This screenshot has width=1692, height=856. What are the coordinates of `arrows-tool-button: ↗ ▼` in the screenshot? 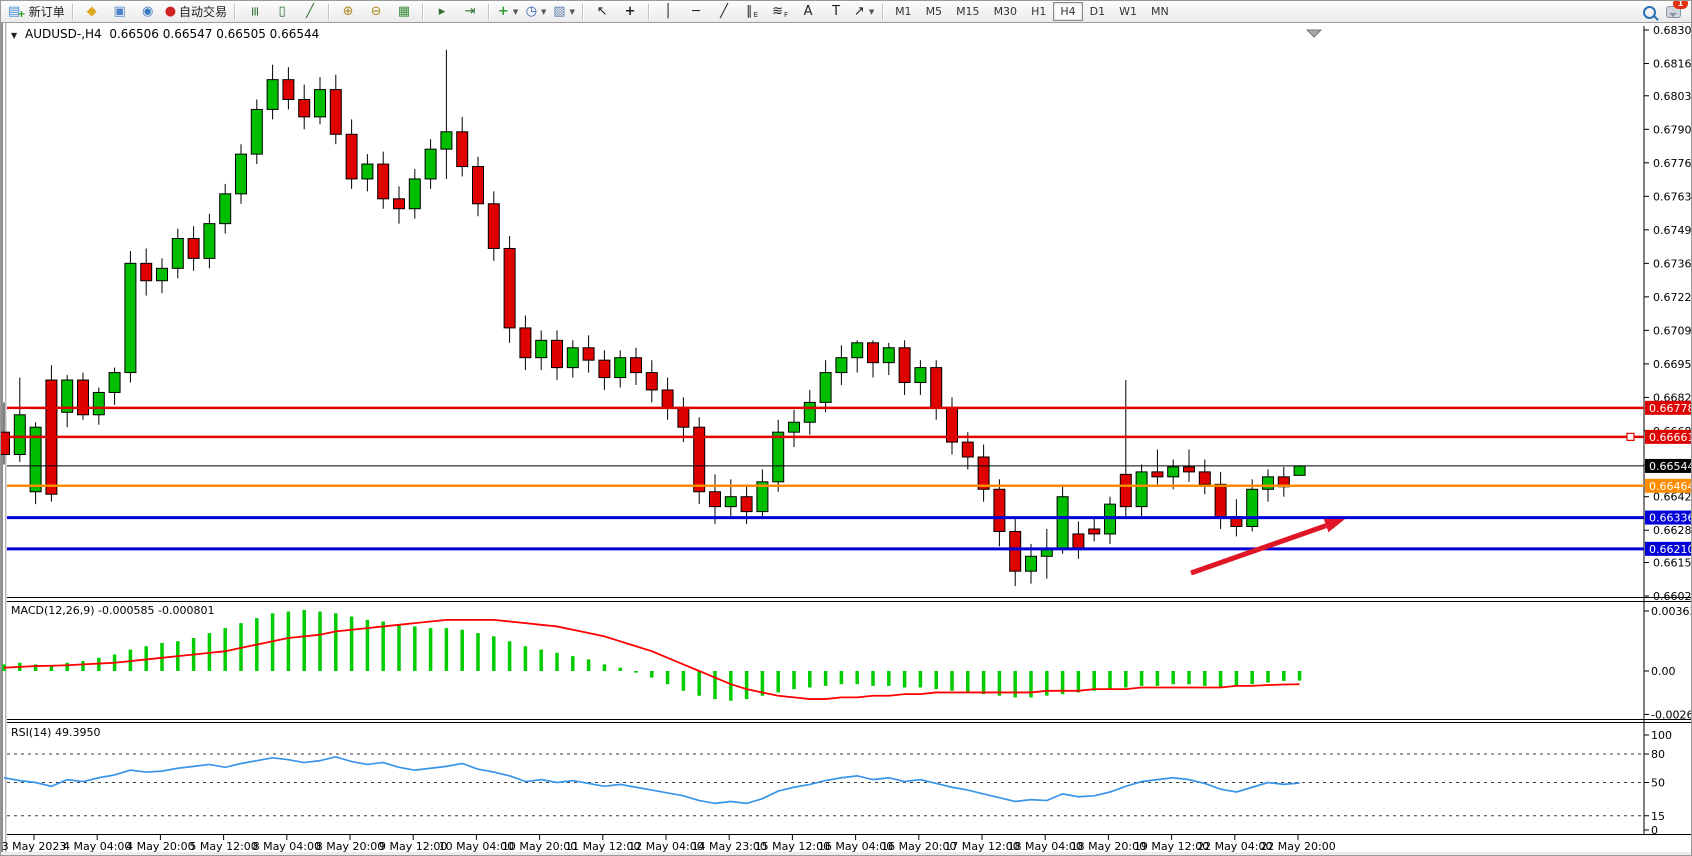 It's located at (864, 12).